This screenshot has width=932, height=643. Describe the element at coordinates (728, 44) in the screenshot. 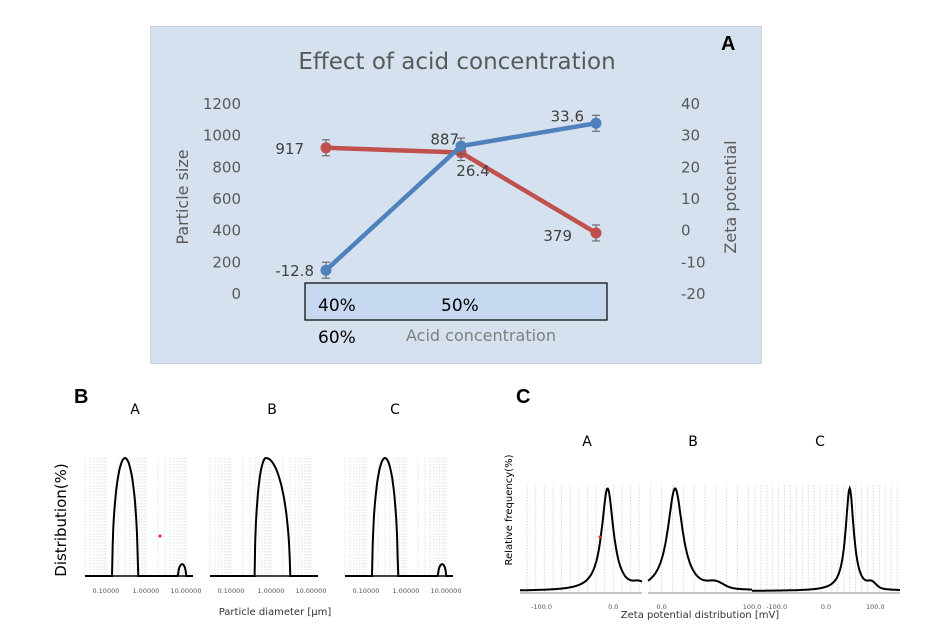

I see `panel-letter-a: A` at that location.